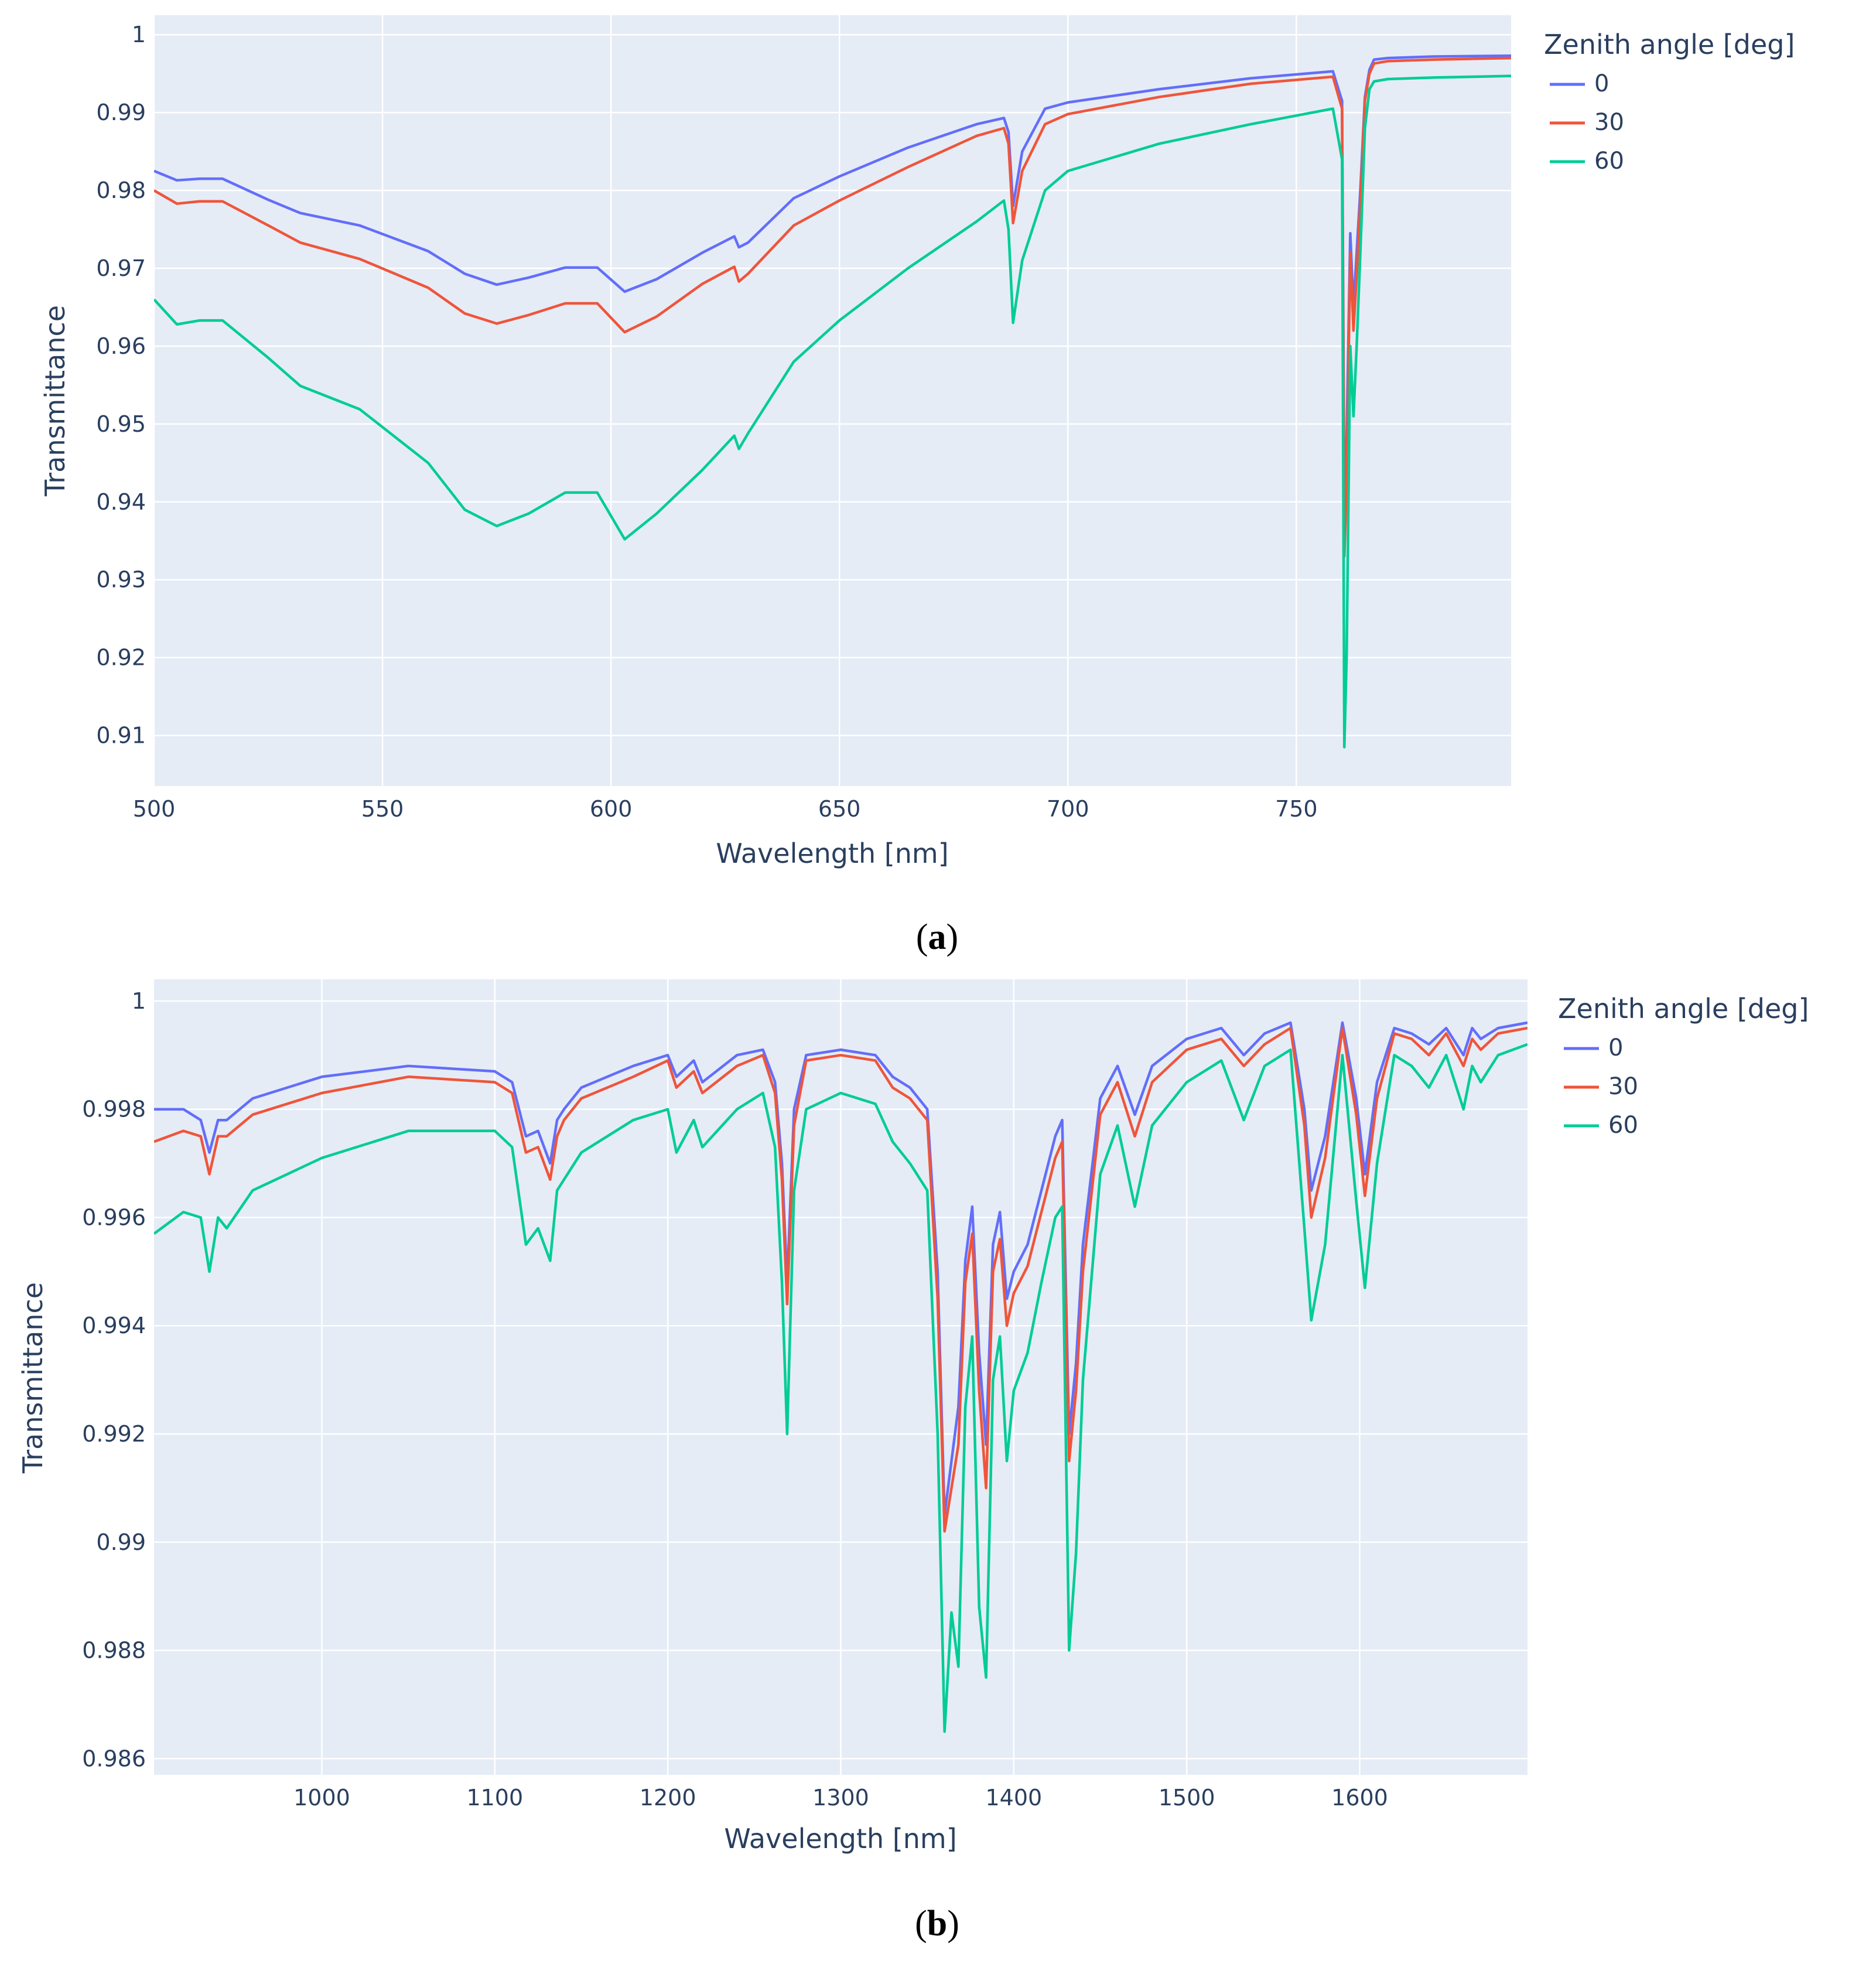 The height and width of the screenshot is (1974, 1876). Describe the element at coordinates (1187, 1798) in the screenshot. I see `x-tick-label: 1500` at that location.